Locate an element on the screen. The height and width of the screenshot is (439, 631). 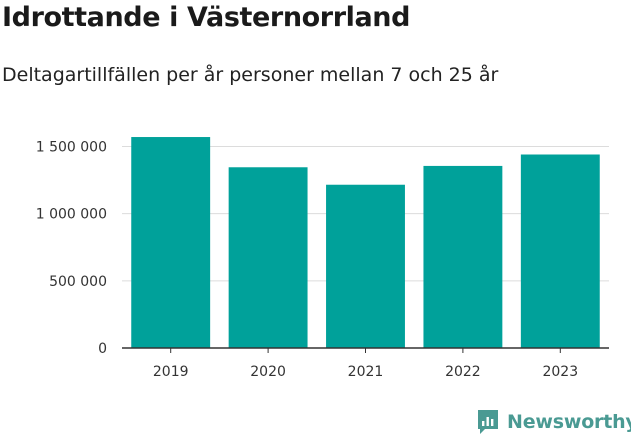
y-tick-label: 0 is located at coordinates (102, 349).